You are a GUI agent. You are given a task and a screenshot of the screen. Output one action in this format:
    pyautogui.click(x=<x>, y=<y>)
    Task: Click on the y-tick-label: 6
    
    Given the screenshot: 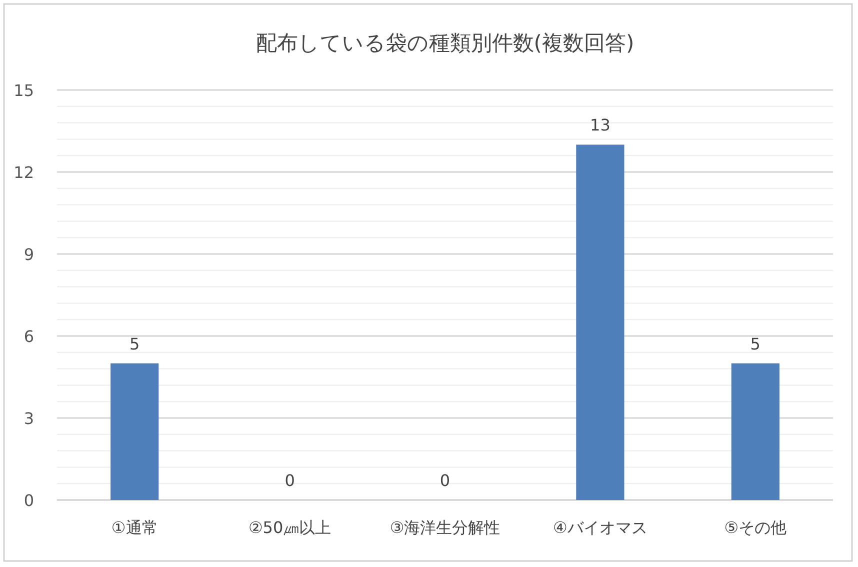 What is the action you would take?
    pyautogui.click(x=29, y=336)
    